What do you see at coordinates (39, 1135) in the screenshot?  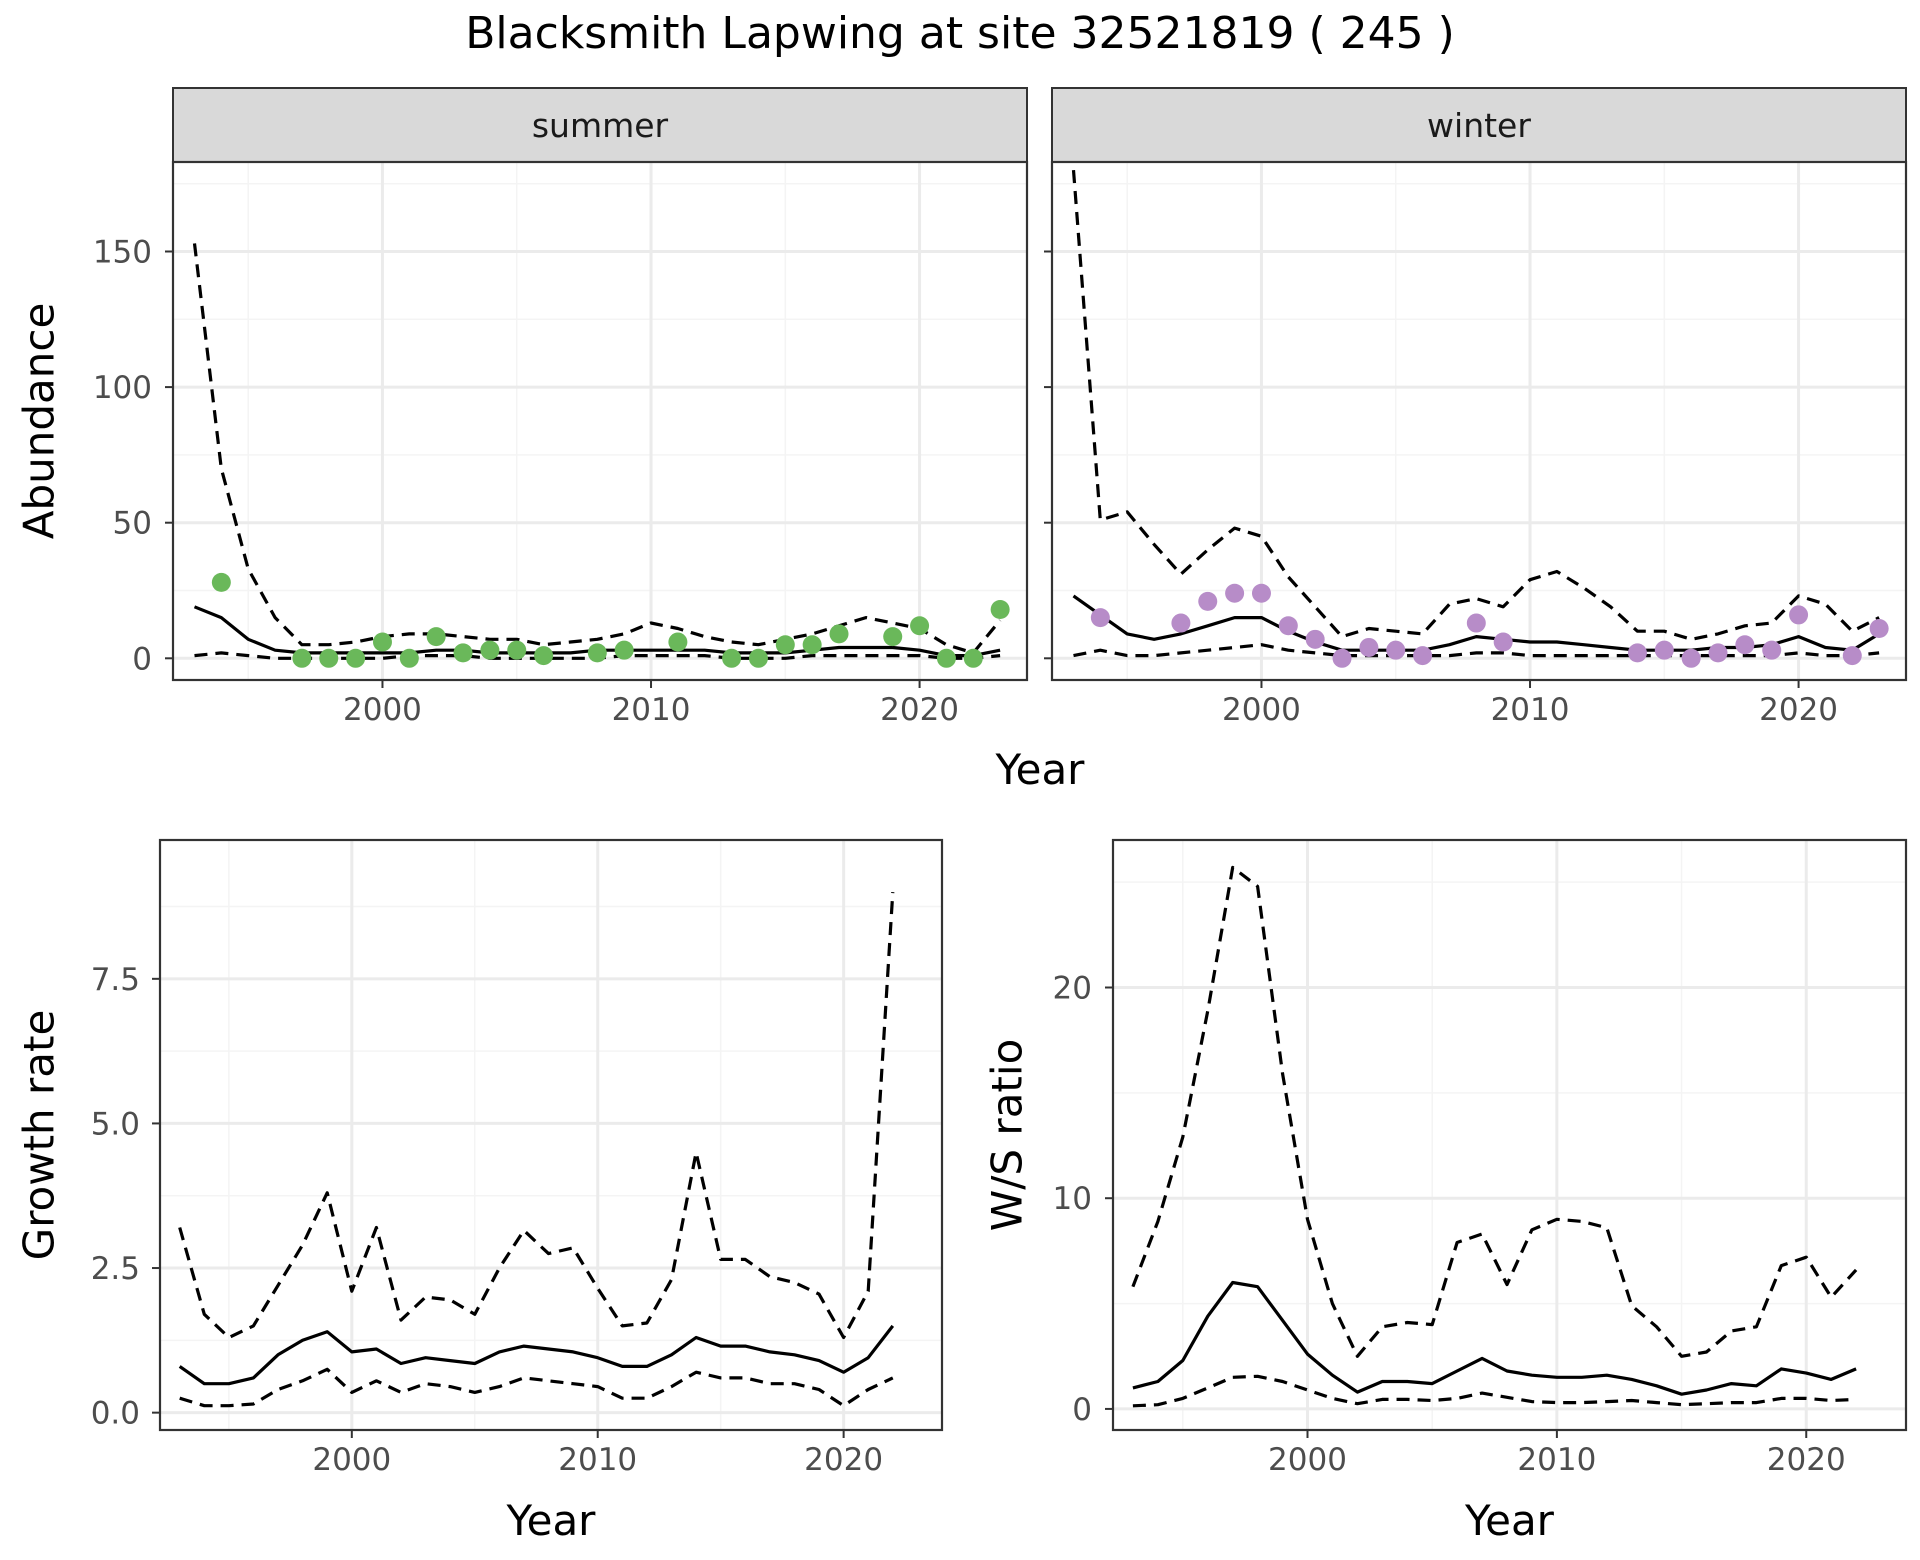 I see `y-axis-label: Growth rate` at bounding box center [39, 1135].